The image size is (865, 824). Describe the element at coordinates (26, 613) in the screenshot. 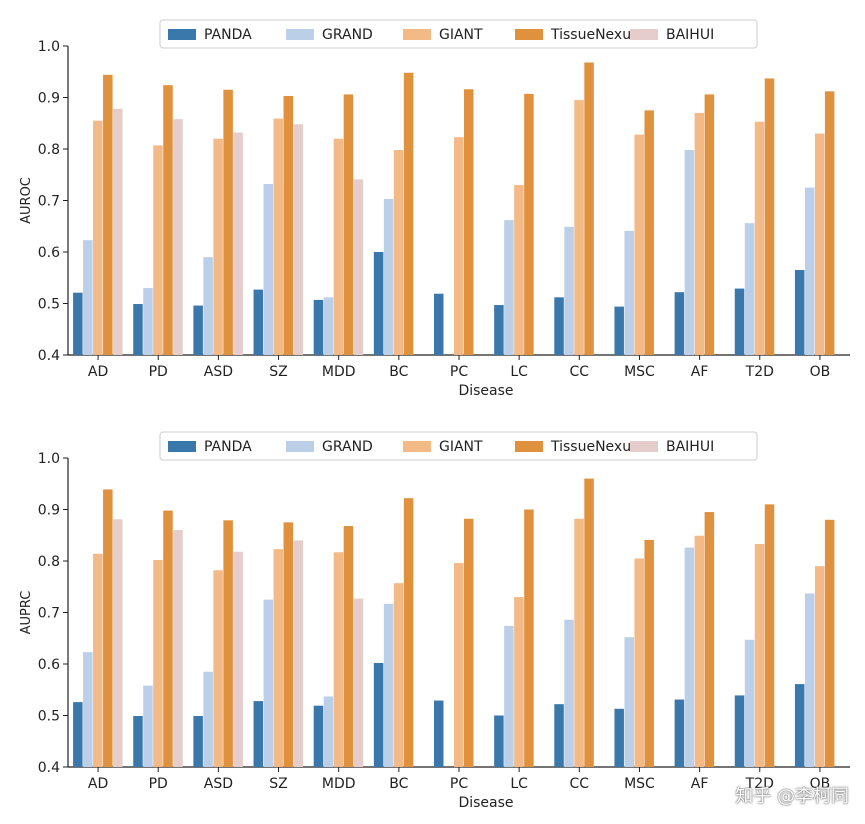

I see `y-axis-label: AUPRC` at that location.